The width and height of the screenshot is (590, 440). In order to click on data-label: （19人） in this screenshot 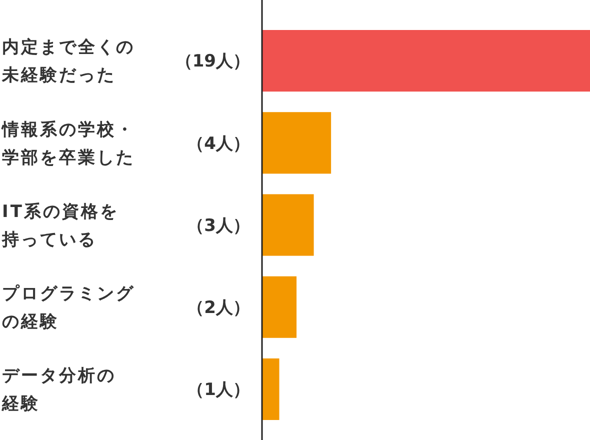, I will do `click(212, 62)`.